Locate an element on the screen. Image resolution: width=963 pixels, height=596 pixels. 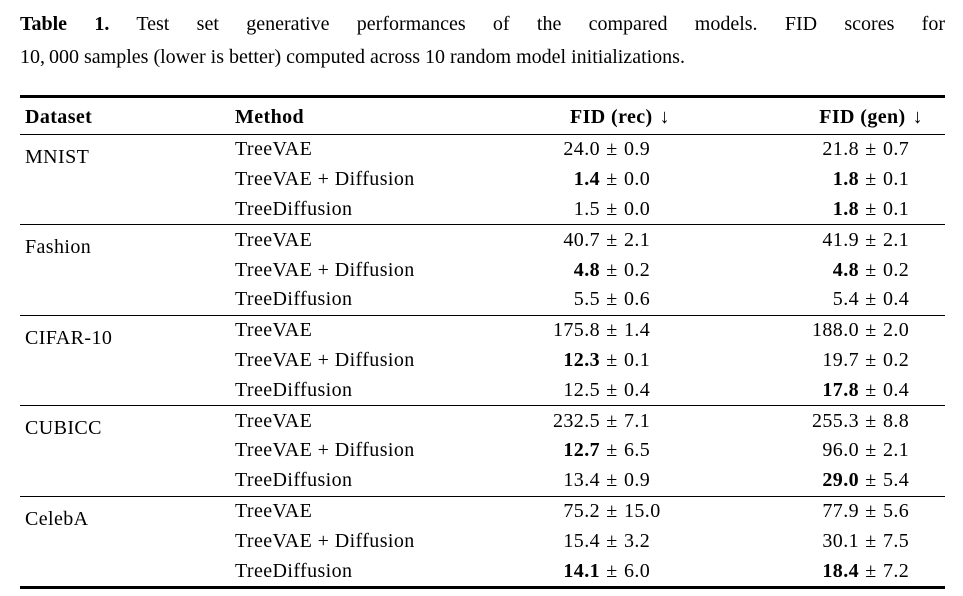
dataset-label: Fashion is located at coordinates (58, 247).